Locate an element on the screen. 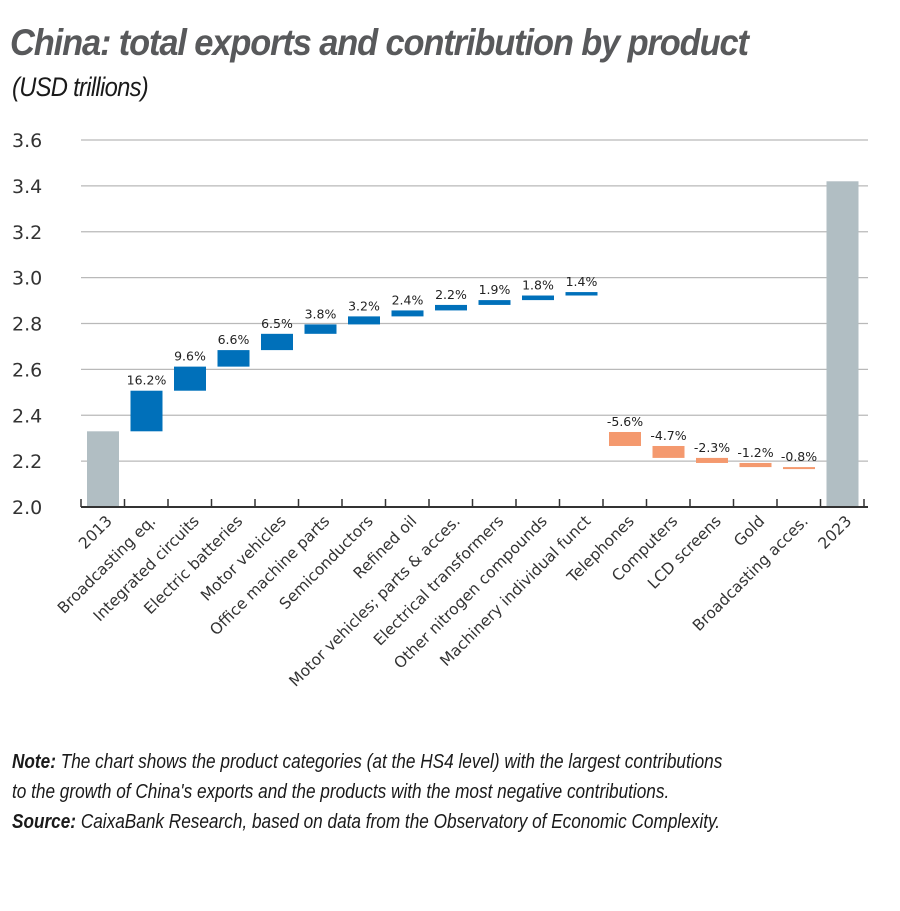 Image resolution: width=900 pixels, height=911 pixels. x-category-label: 2023 is located at coordinates (835, 532).